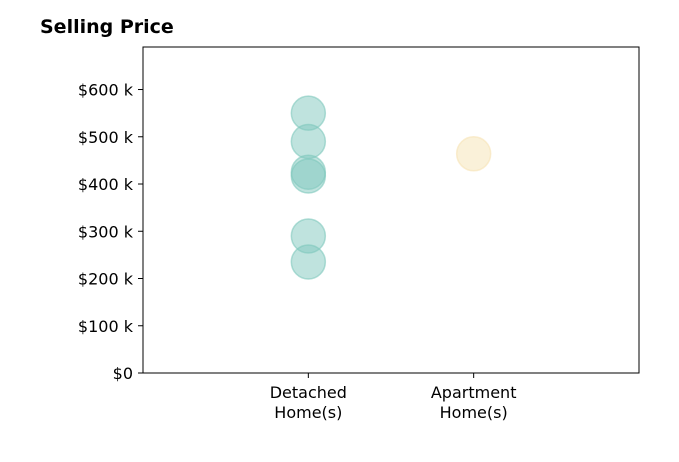 This screenshot has width=679, height=462. Describe the element at coordinates (106, 326) in the screenshot. I see `y-tick-label-1: $100 k` at that location.